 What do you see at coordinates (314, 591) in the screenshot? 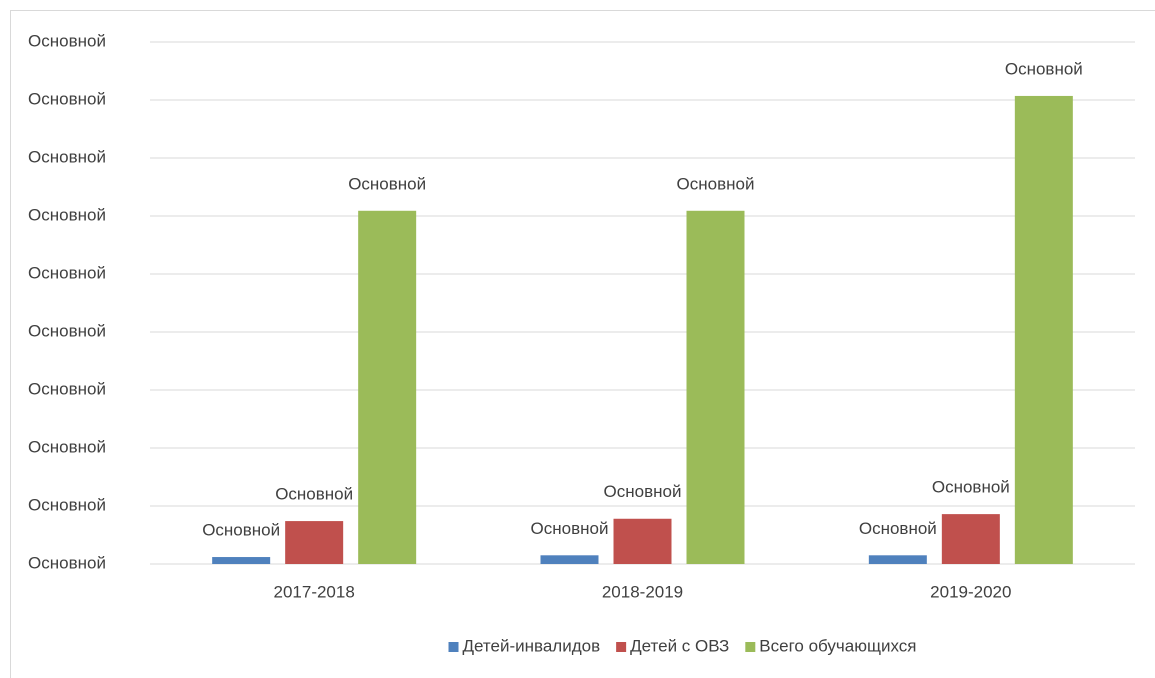
I see `x-tick-label: 2017-2018` at bounding box center [314, 591].